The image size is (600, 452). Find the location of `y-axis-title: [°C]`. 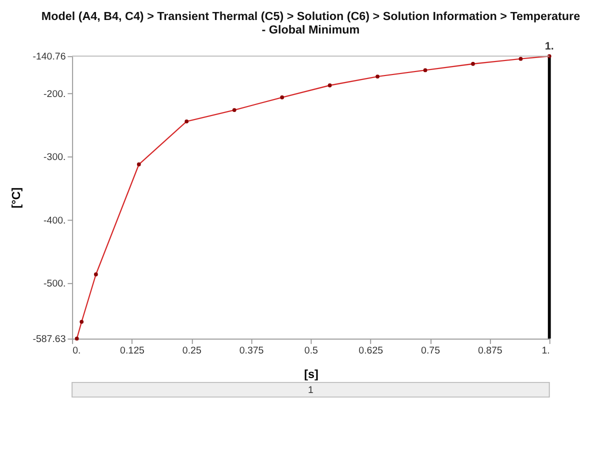

y-axis-title: [°C] is located at coordinates (17, 197).